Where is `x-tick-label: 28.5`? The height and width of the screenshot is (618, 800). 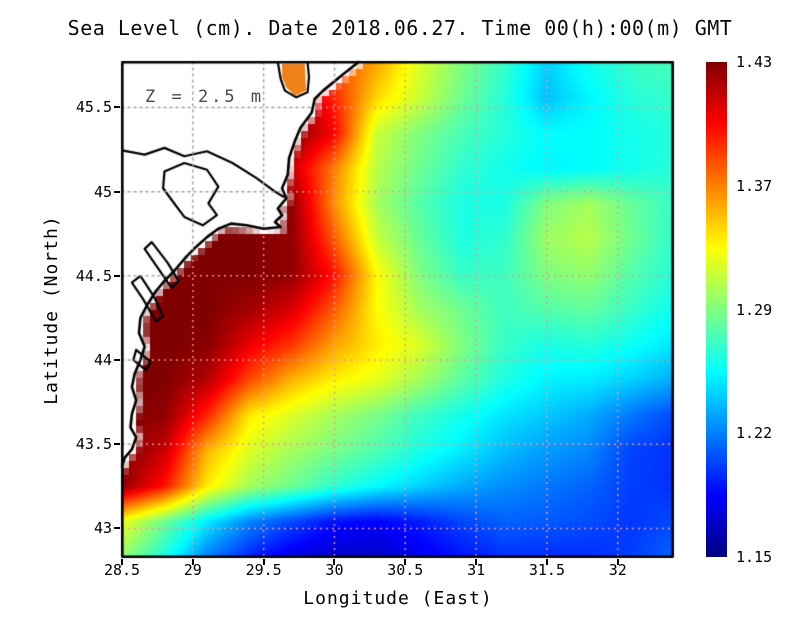
x-tick-label: 28.5 is located at coordinates (122, 570).